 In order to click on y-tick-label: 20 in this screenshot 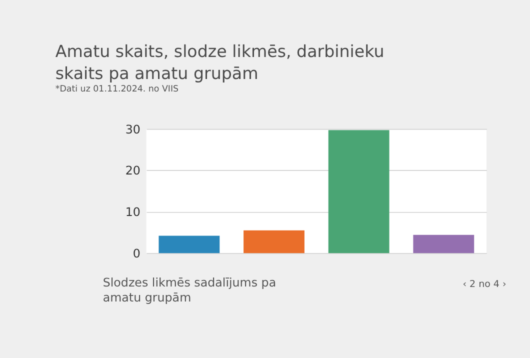, I will do `click(132, 171)`.